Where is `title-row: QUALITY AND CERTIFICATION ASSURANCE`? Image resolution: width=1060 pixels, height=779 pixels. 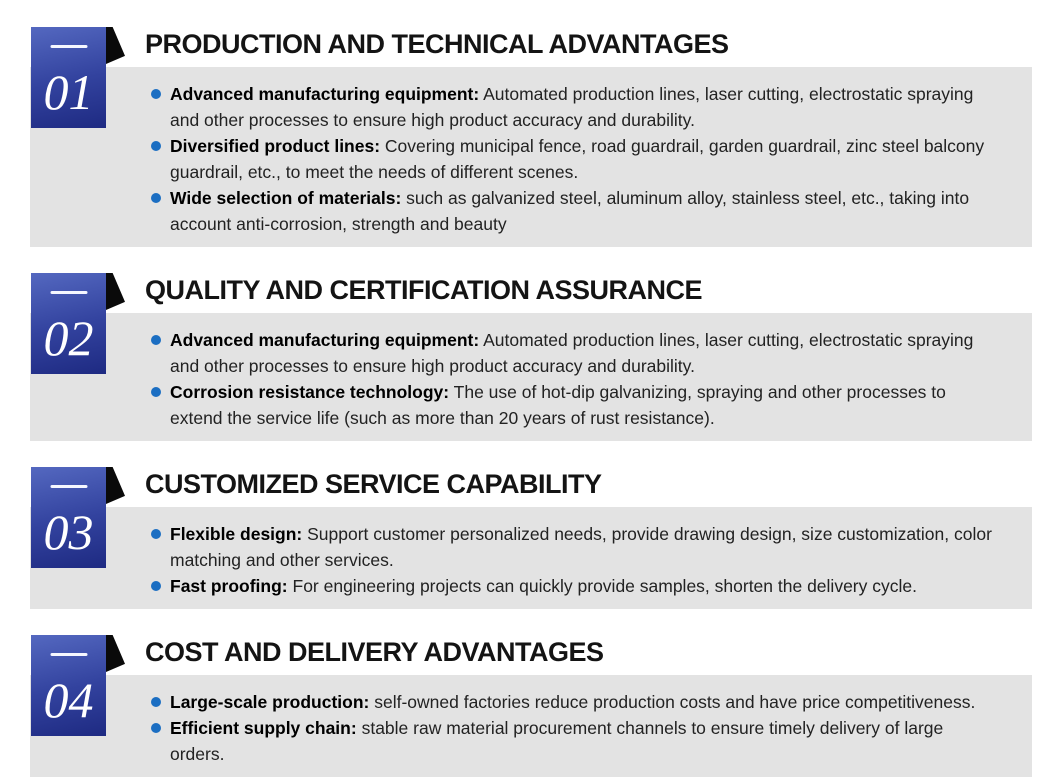
title-row: QUALITY AND CERTIFICATION ASSURANCE is located at coordinates (602, 293).